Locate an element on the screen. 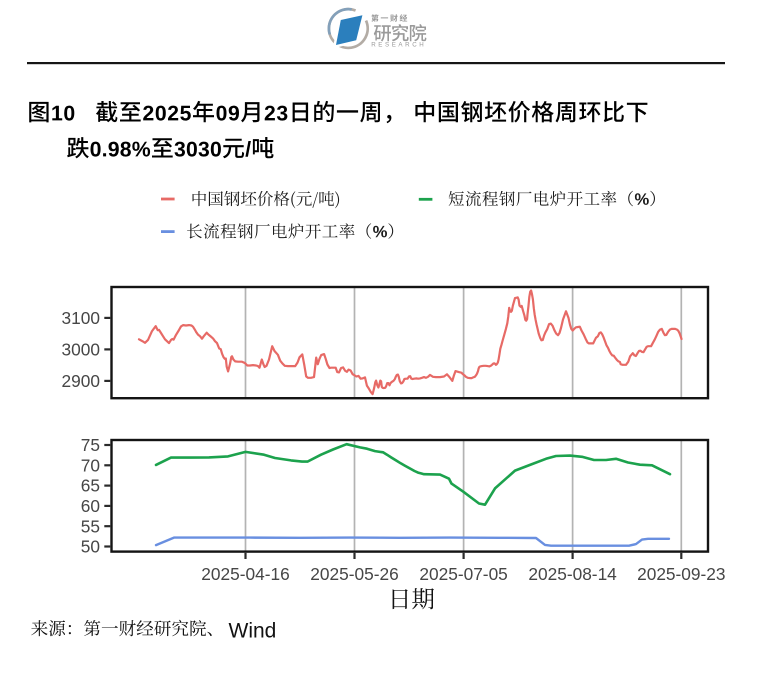 The width and height of the screenshot is (783, 682). svg-text: 2025-08-14 is located at coordinates (572, 574).